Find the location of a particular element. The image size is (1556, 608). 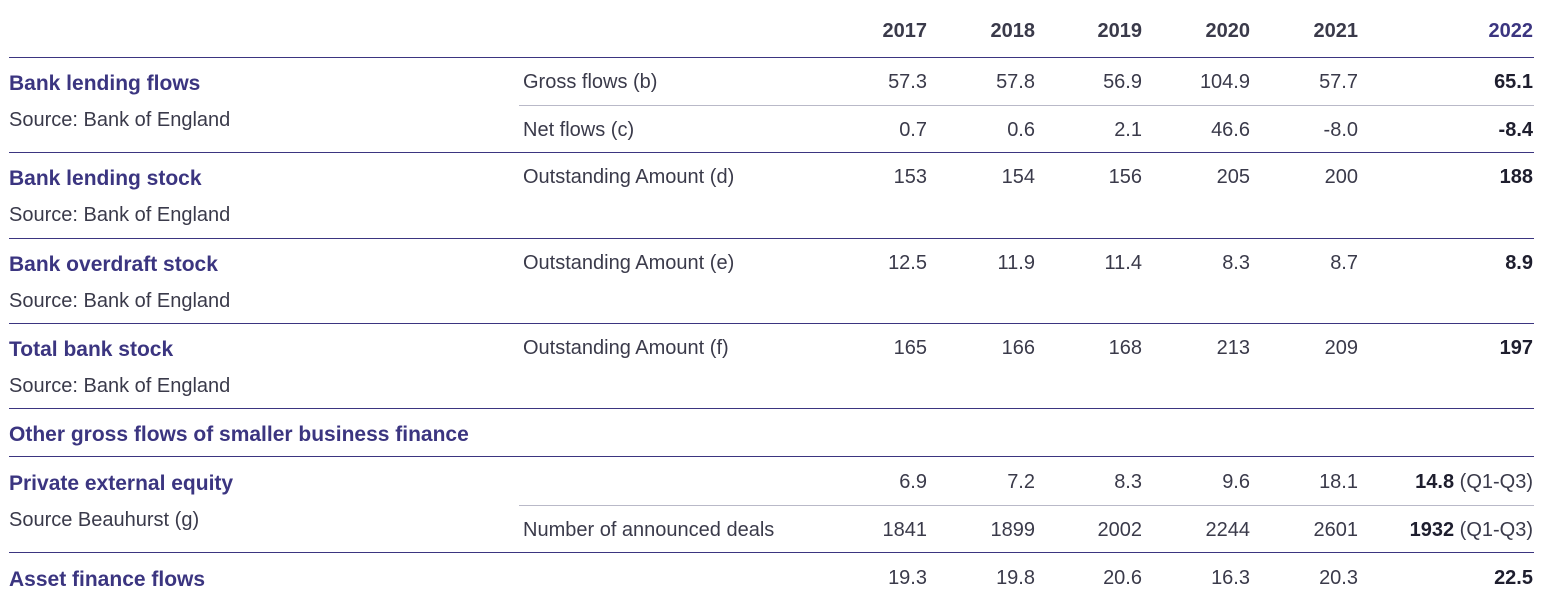

row-label: Asset finance flows is located at coordinates (107, 579).